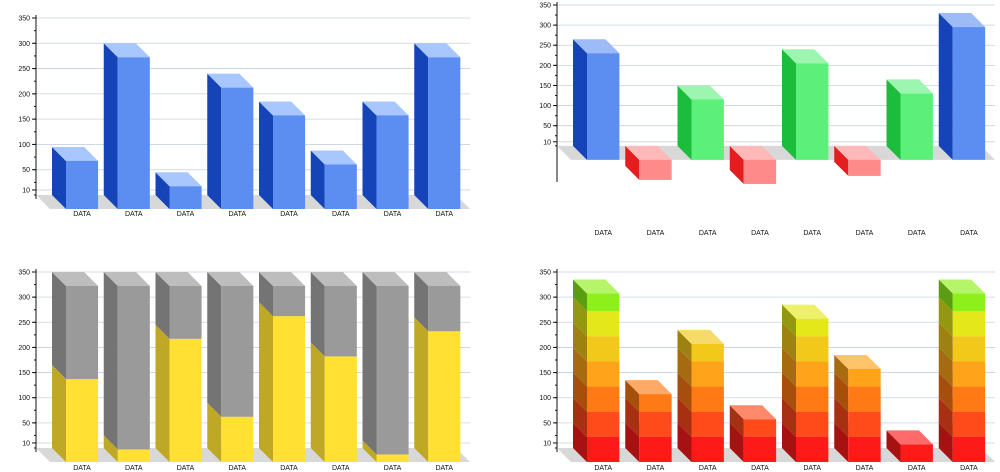  I want to click on y-tick-label: 150, so click(24, 373).